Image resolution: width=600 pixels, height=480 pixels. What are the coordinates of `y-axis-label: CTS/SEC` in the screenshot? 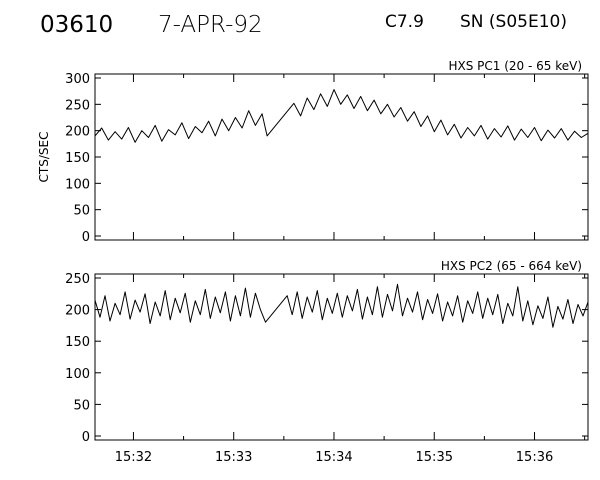 It's located at (44, 157).